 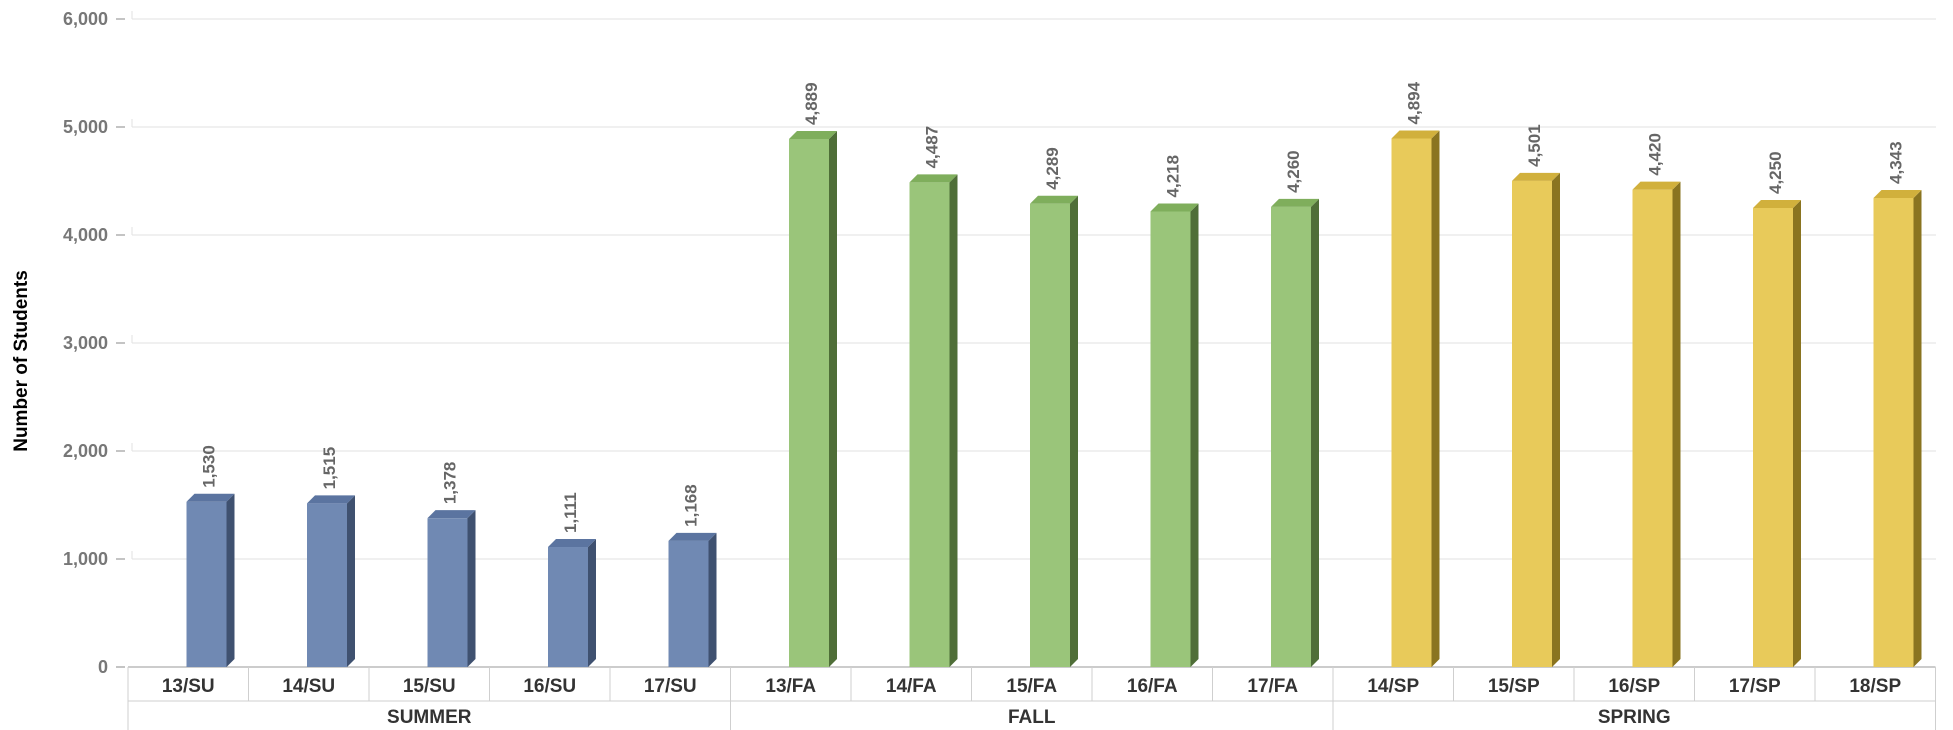 What do you see at coordinates (811, 103) in the screenshot?
I see `data-label: 4,889` at bounding box center [811, 103].